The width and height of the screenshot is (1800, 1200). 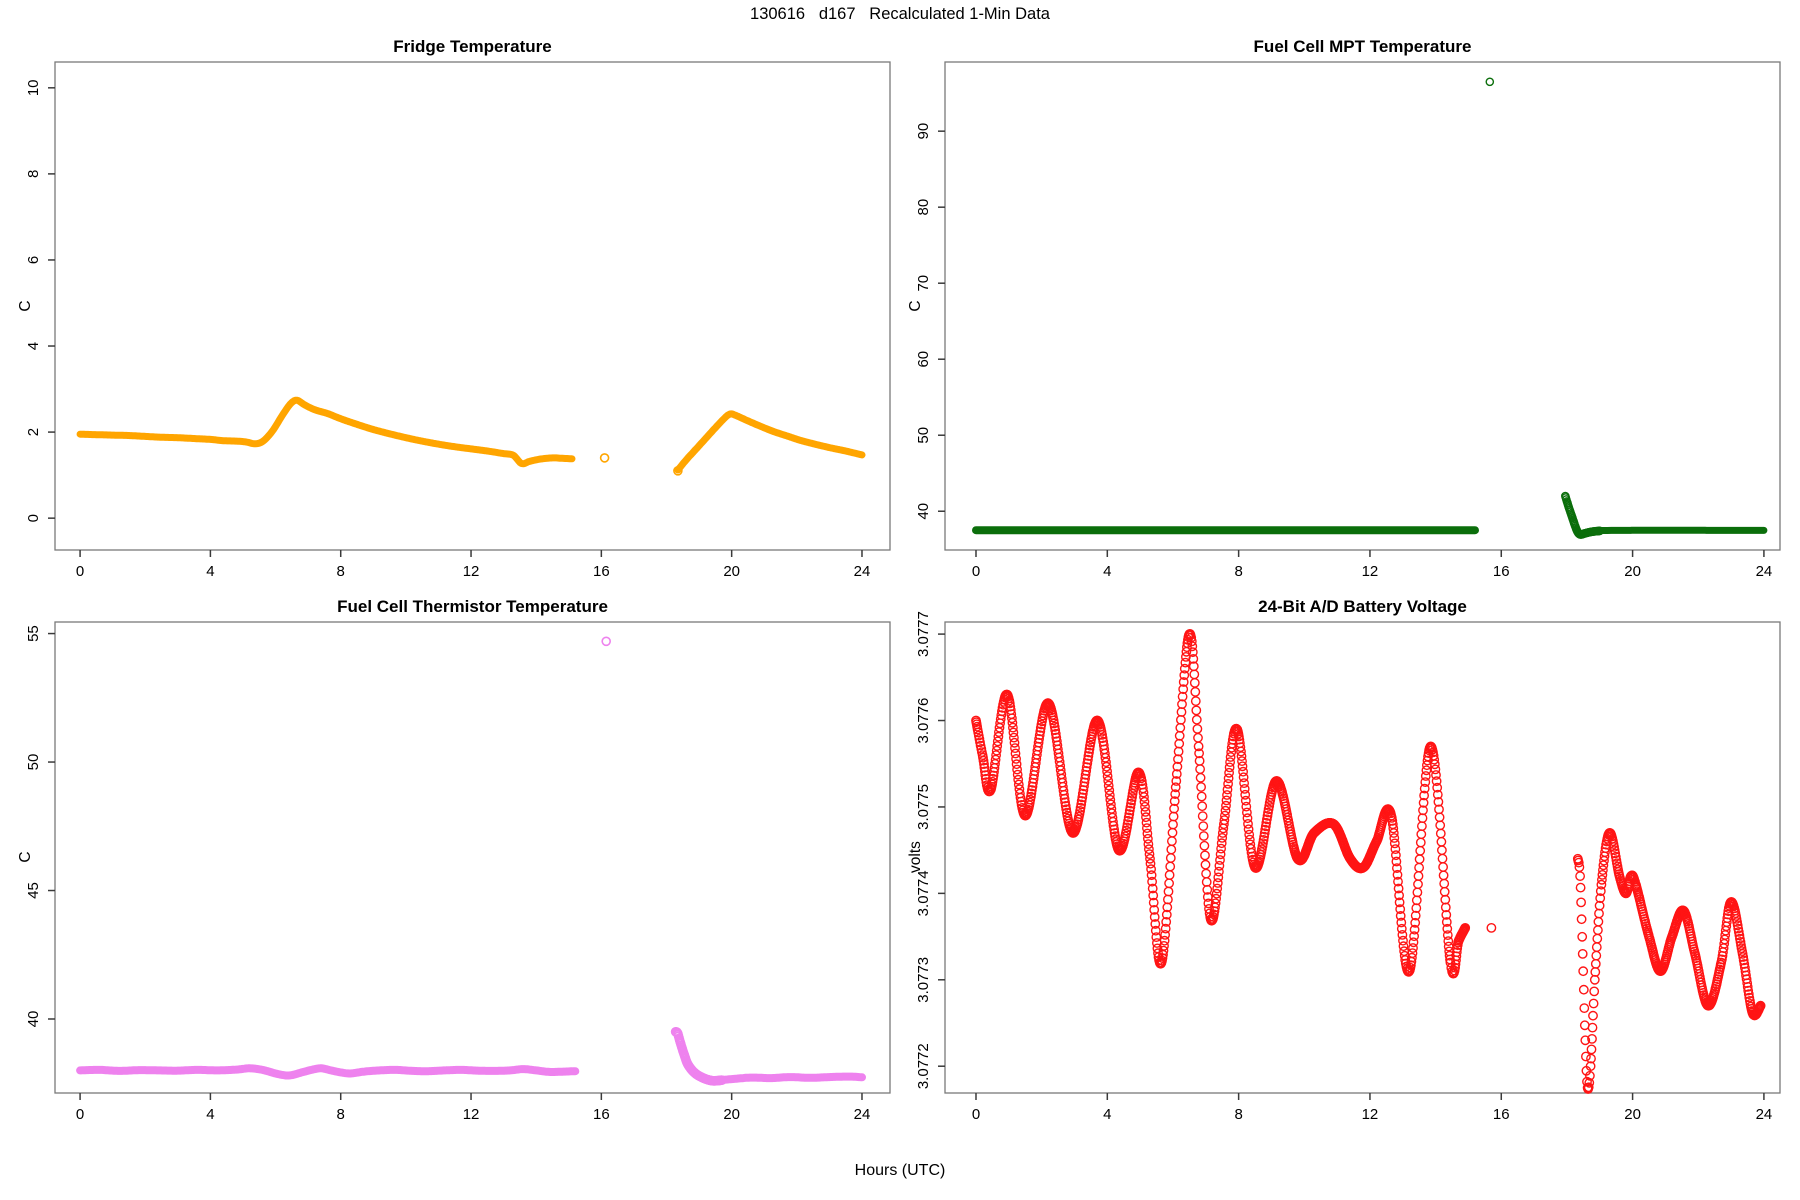 What do you see at coordinates (976, 571) in the screenshot?
I see `fuel-cell-mpt-temperature-x-tick-label: 0` at bounding box center [976, 571].